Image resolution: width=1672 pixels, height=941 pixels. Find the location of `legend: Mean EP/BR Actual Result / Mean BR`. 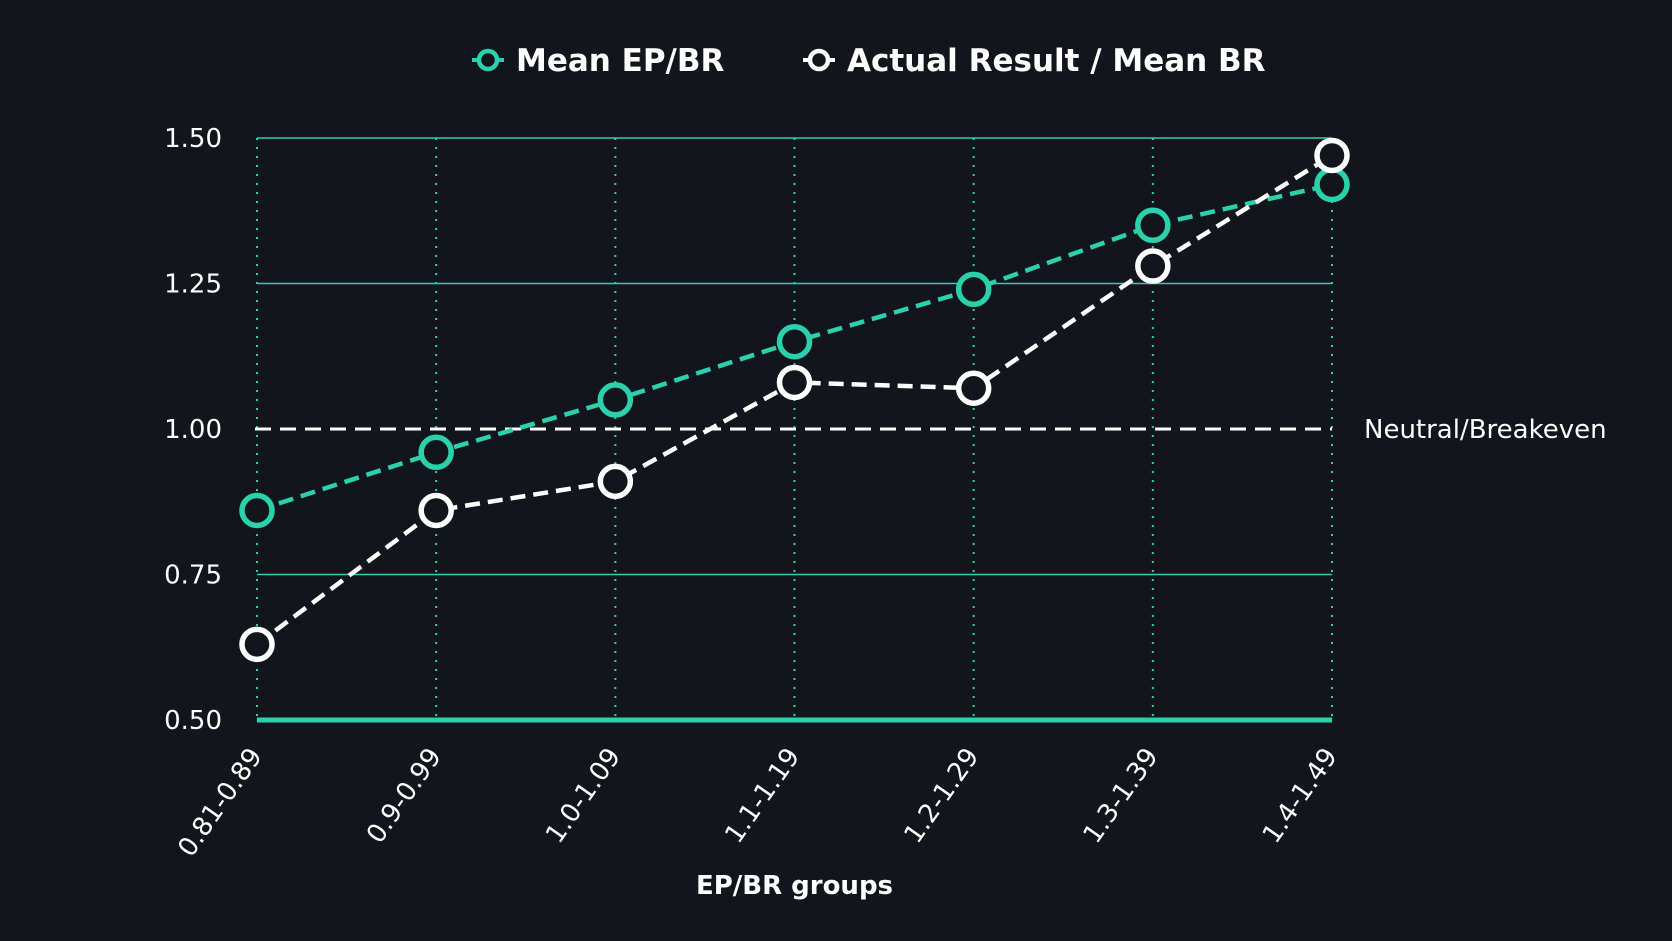

legend: Mean EP/BR Actual Result / Mean BR is located at coordinates (869, 61).